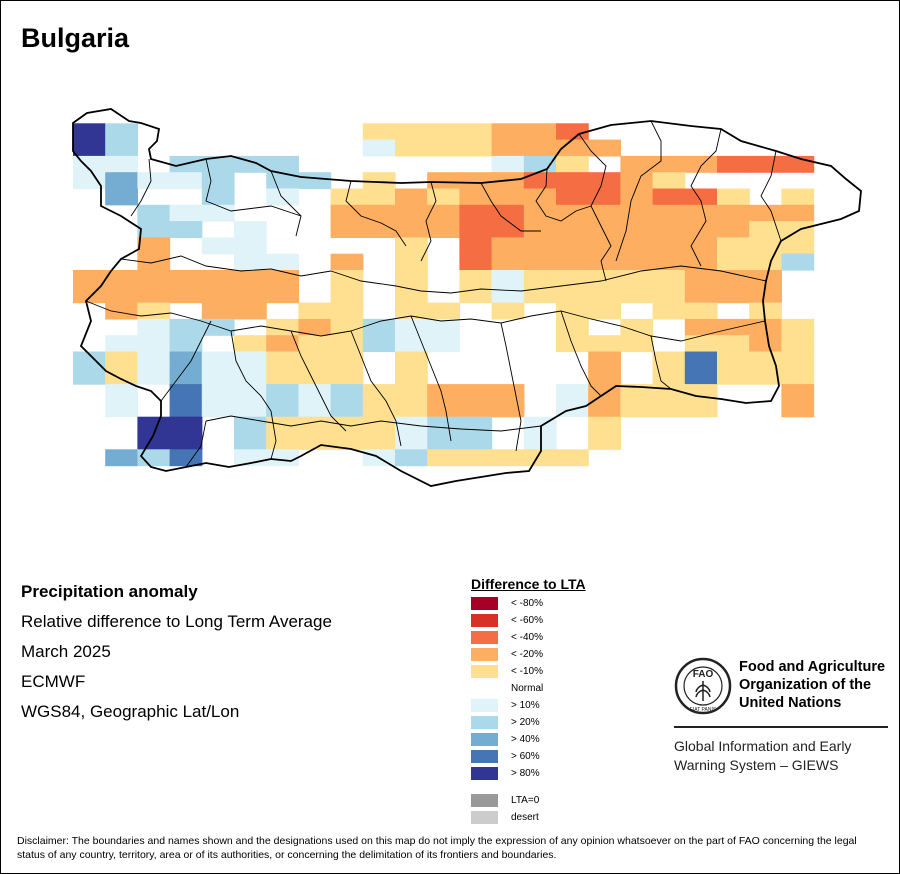  I want to click on giews-line1: Global Information and Early, so click(763, 746).